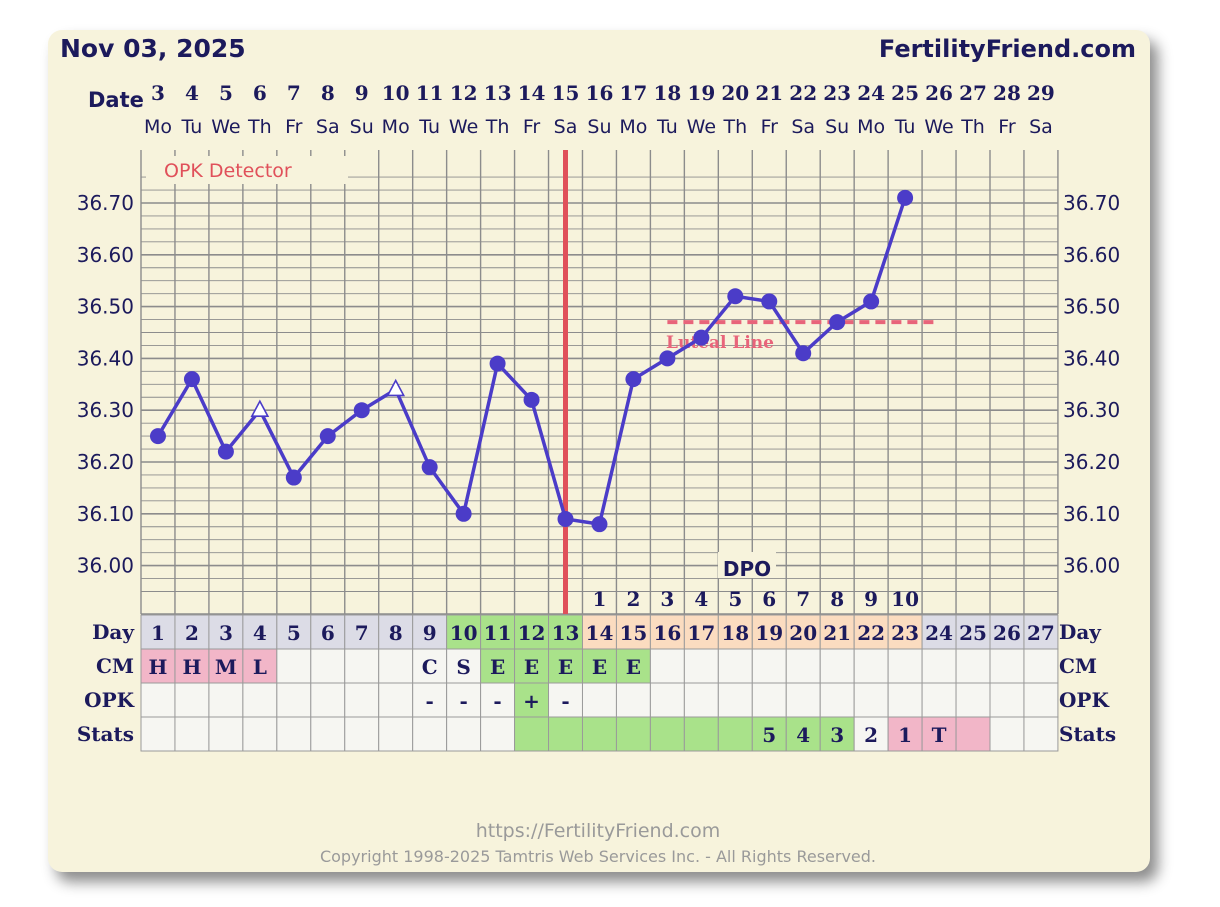  I want to click on day-cell: 6, so click(328, 633).